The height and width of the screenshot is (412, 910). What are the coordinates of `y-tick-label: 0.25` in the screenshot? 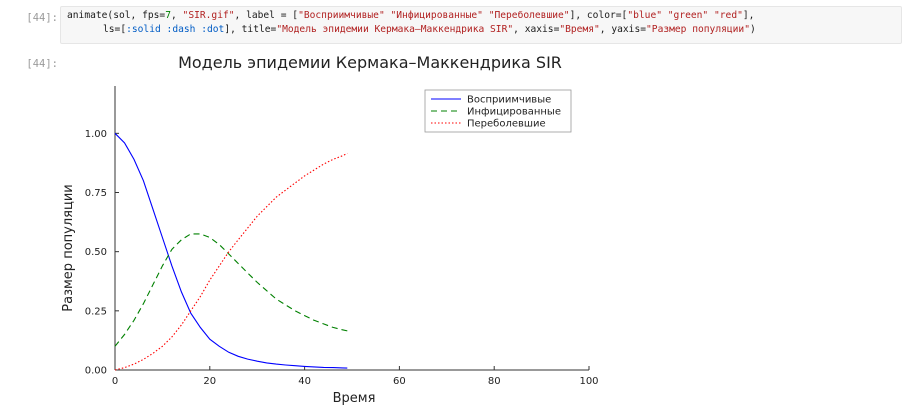 It's located at (96, 311).